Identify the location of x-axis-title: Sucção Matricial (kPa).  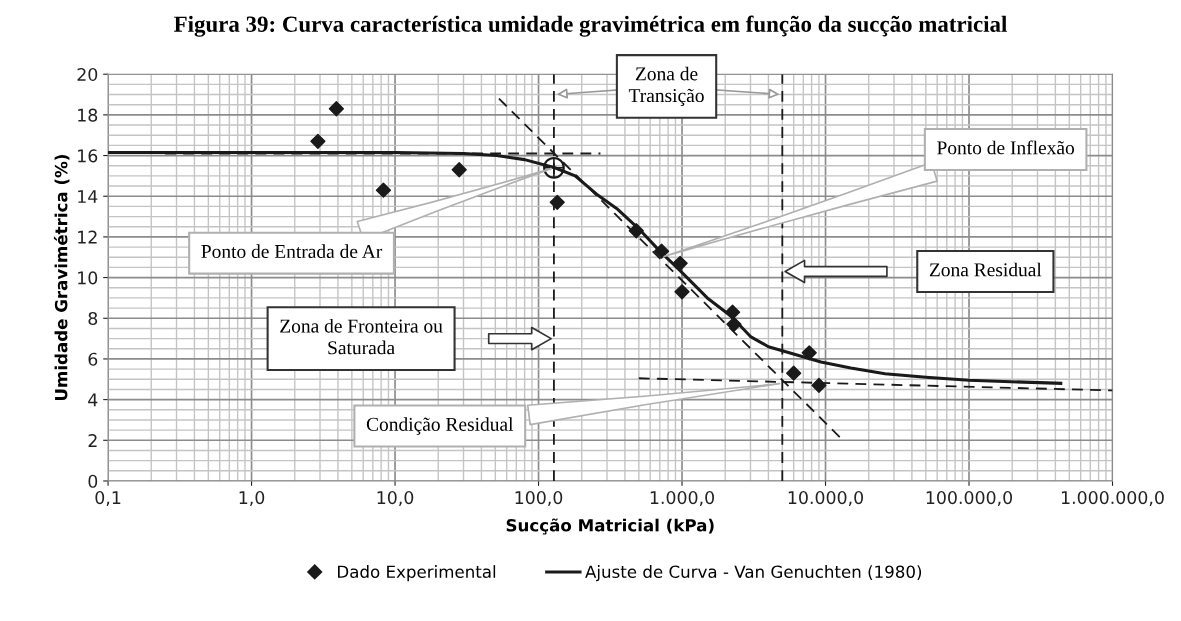
(610, 526).